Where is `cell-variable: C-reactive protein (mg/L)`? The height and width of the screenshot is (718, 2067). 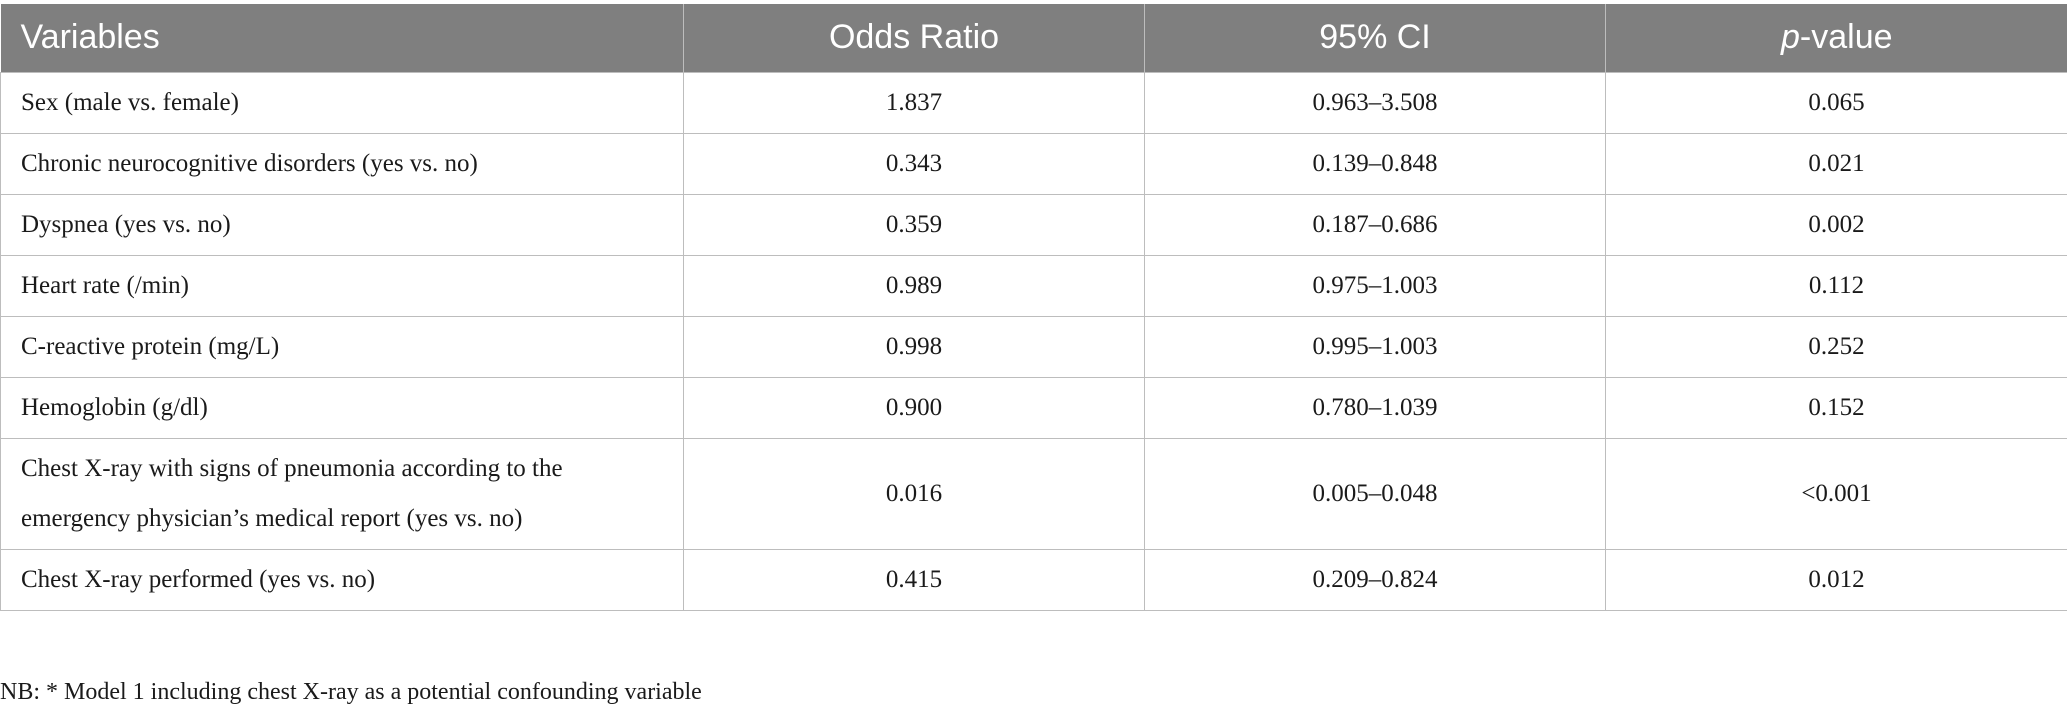
cell-variable: C-reactive protein (mg/L) is located at coordinates (342, 346).